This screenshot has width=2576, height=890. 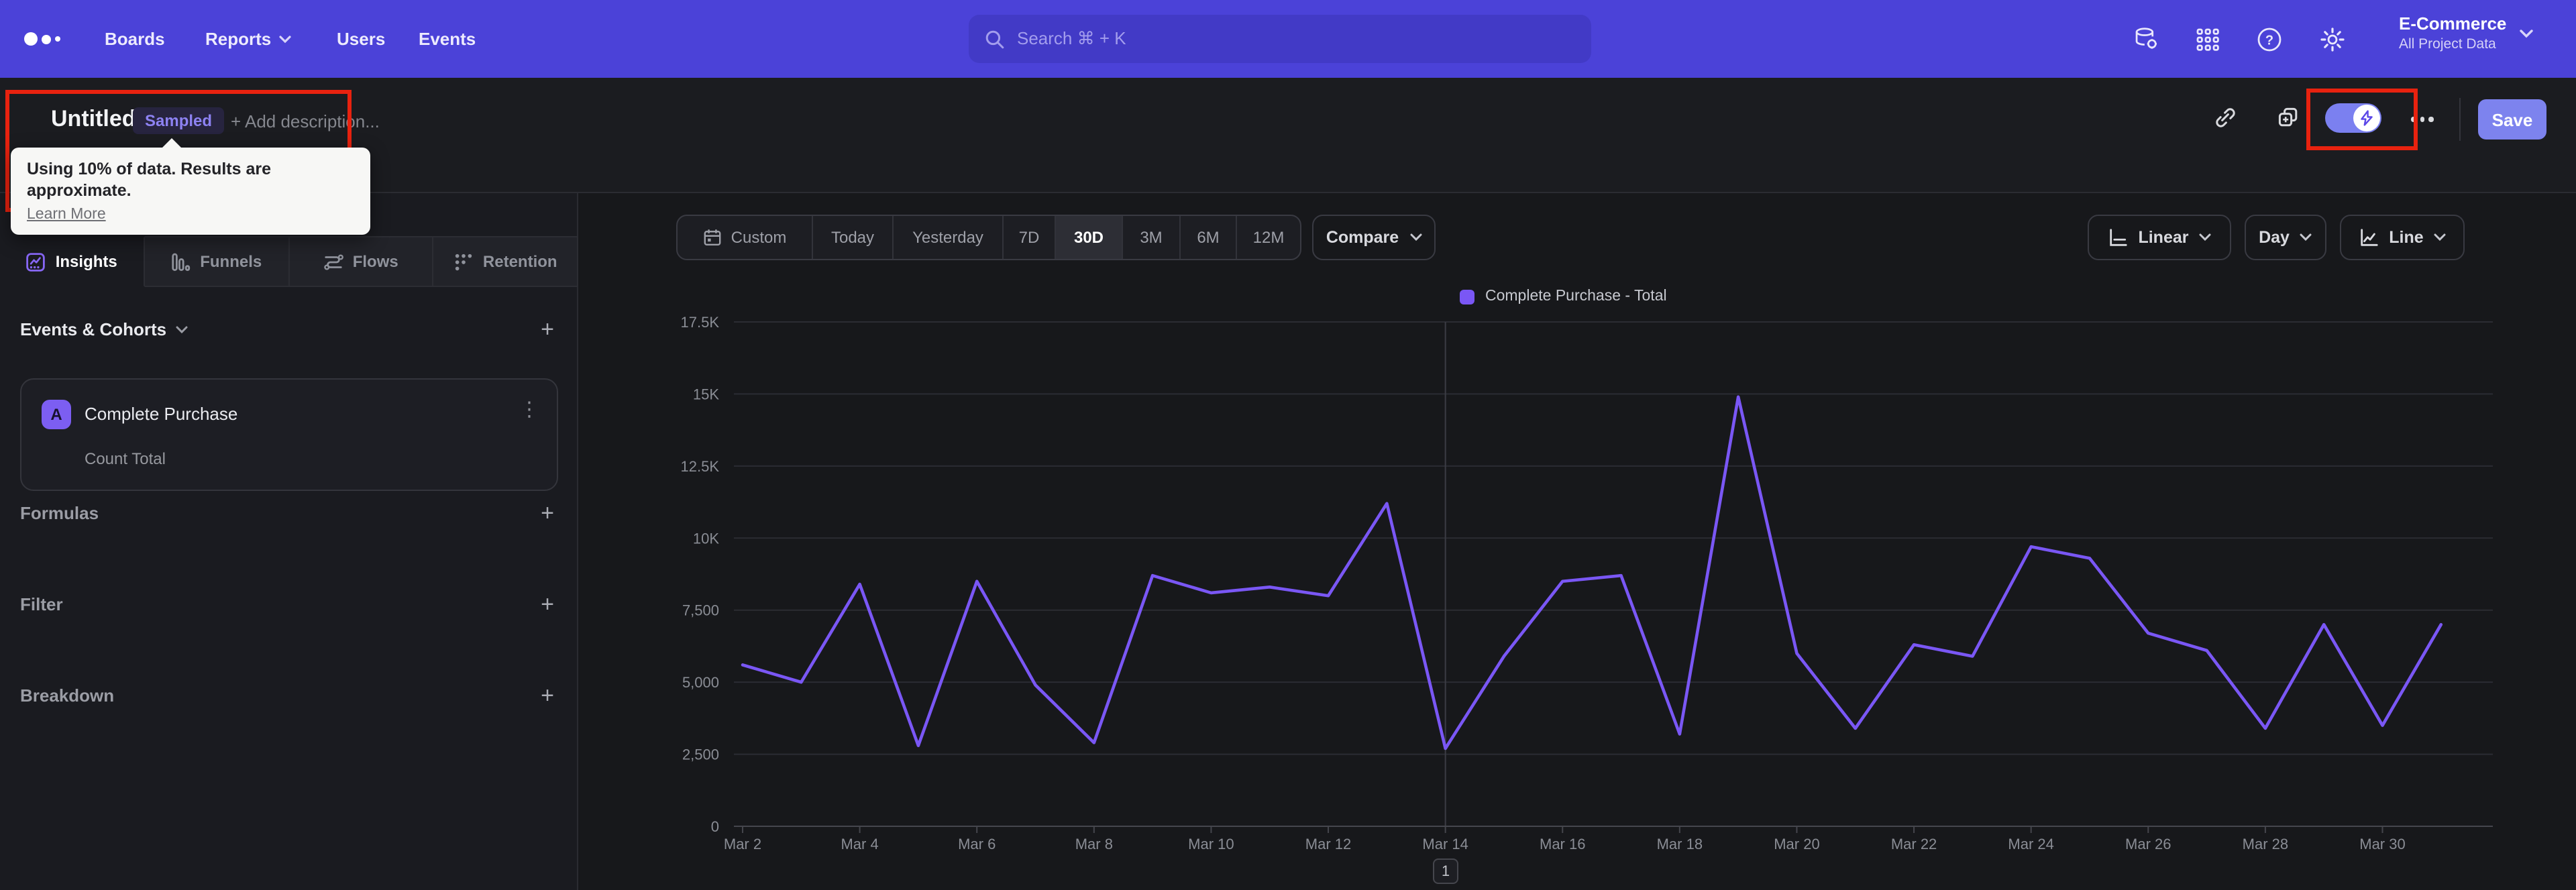 What do you see at coordinates (2146, 39) in the screenshot?
I see `data-settings-icon` at bounding box center [2146, 39].